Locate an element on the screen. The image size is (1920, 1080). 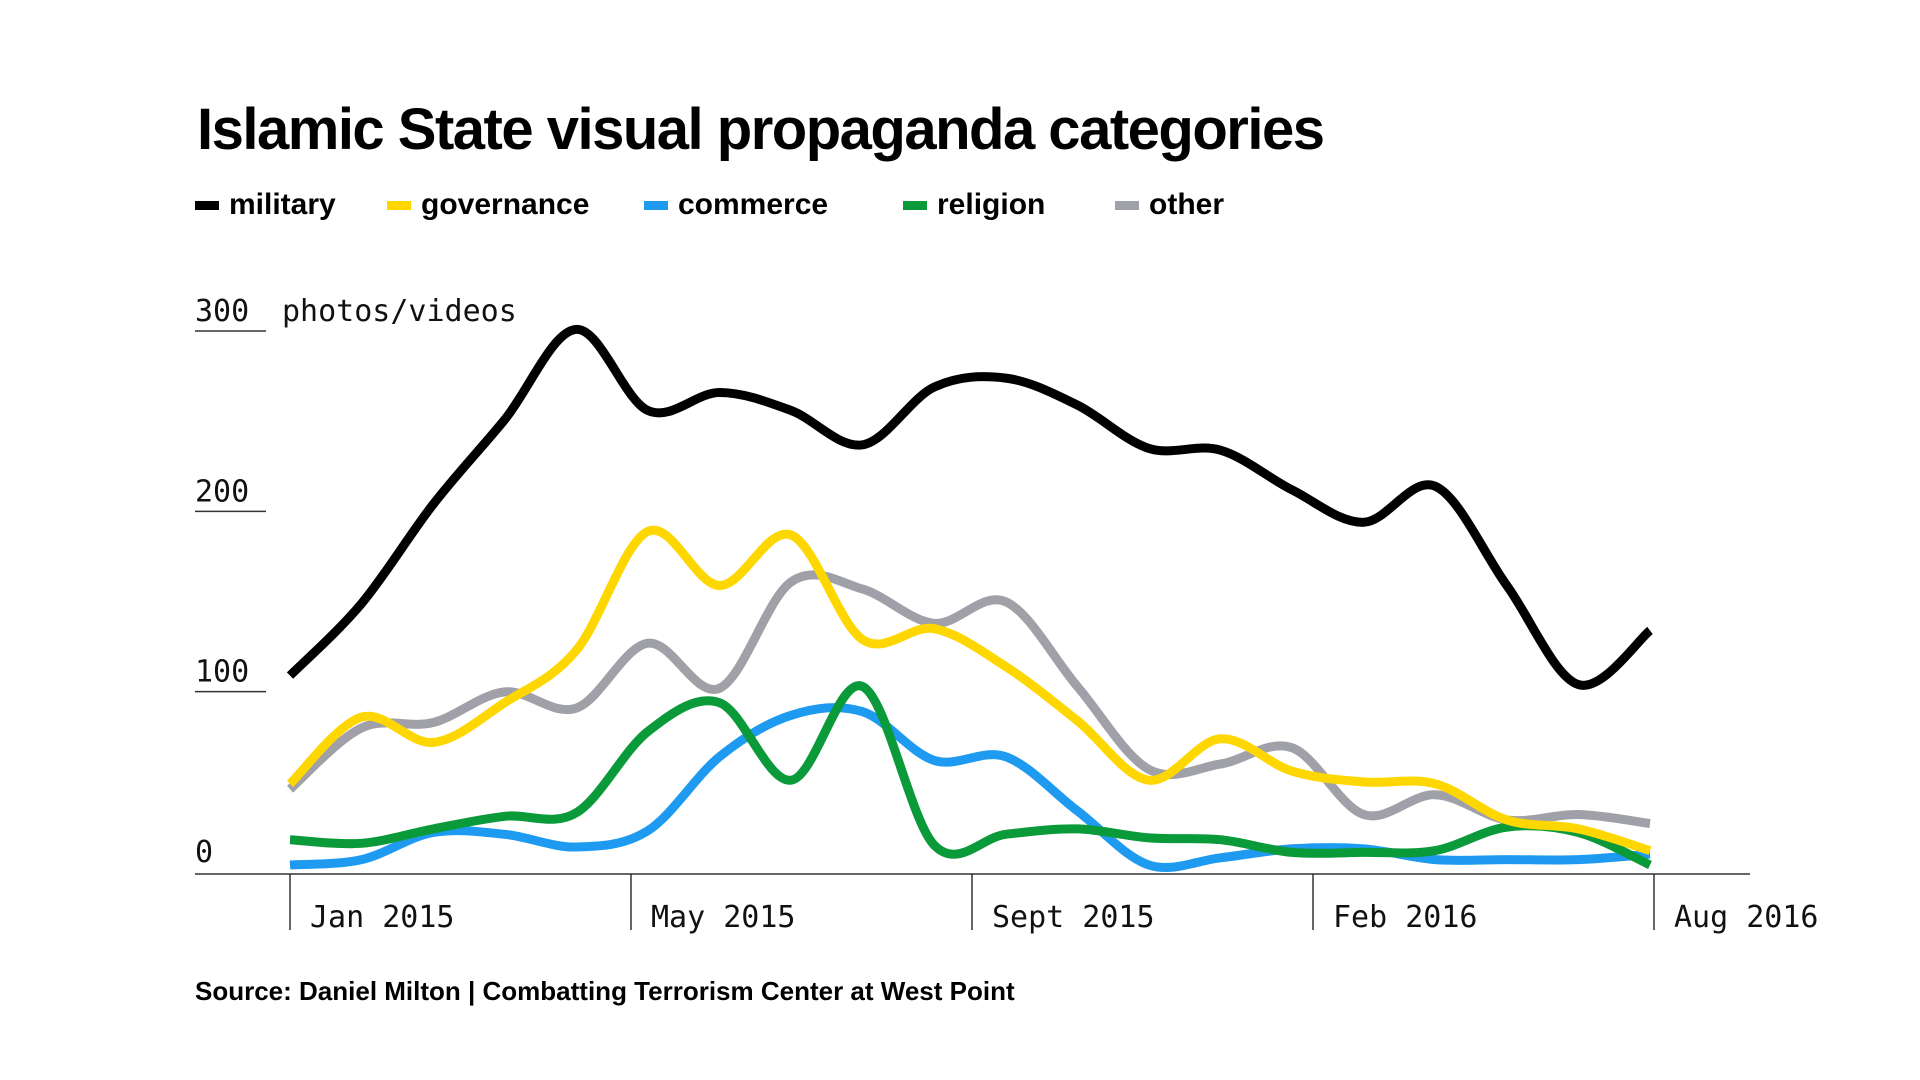
y-tick-label-0: 0 is located at coordinates (204, 852).